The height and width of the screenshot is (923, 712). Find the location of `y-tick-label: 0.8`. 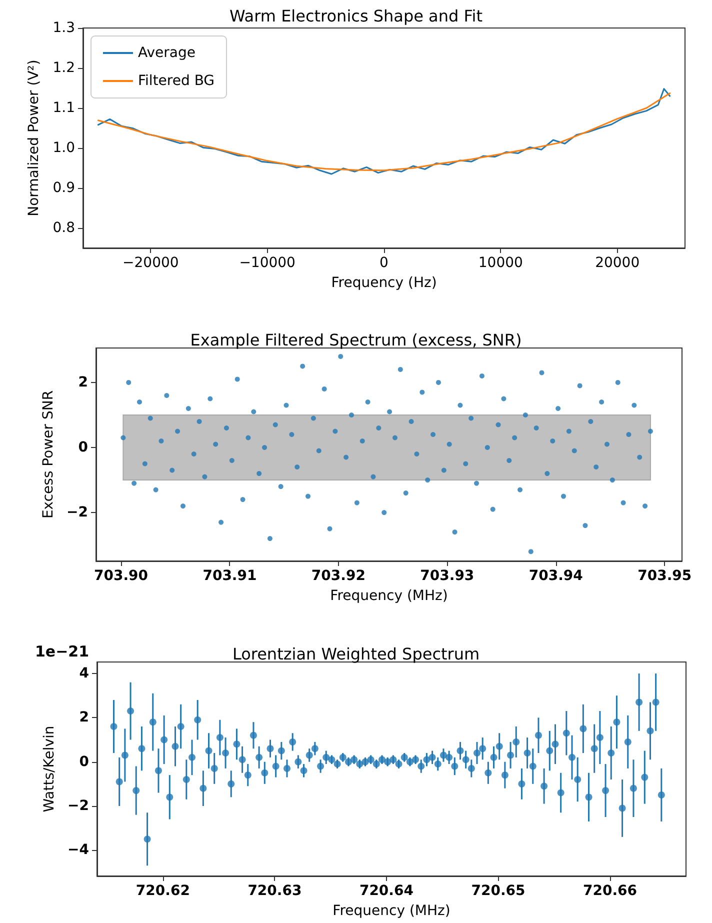

y-tick-label: 0.8 is located at coordinates (63, 228).